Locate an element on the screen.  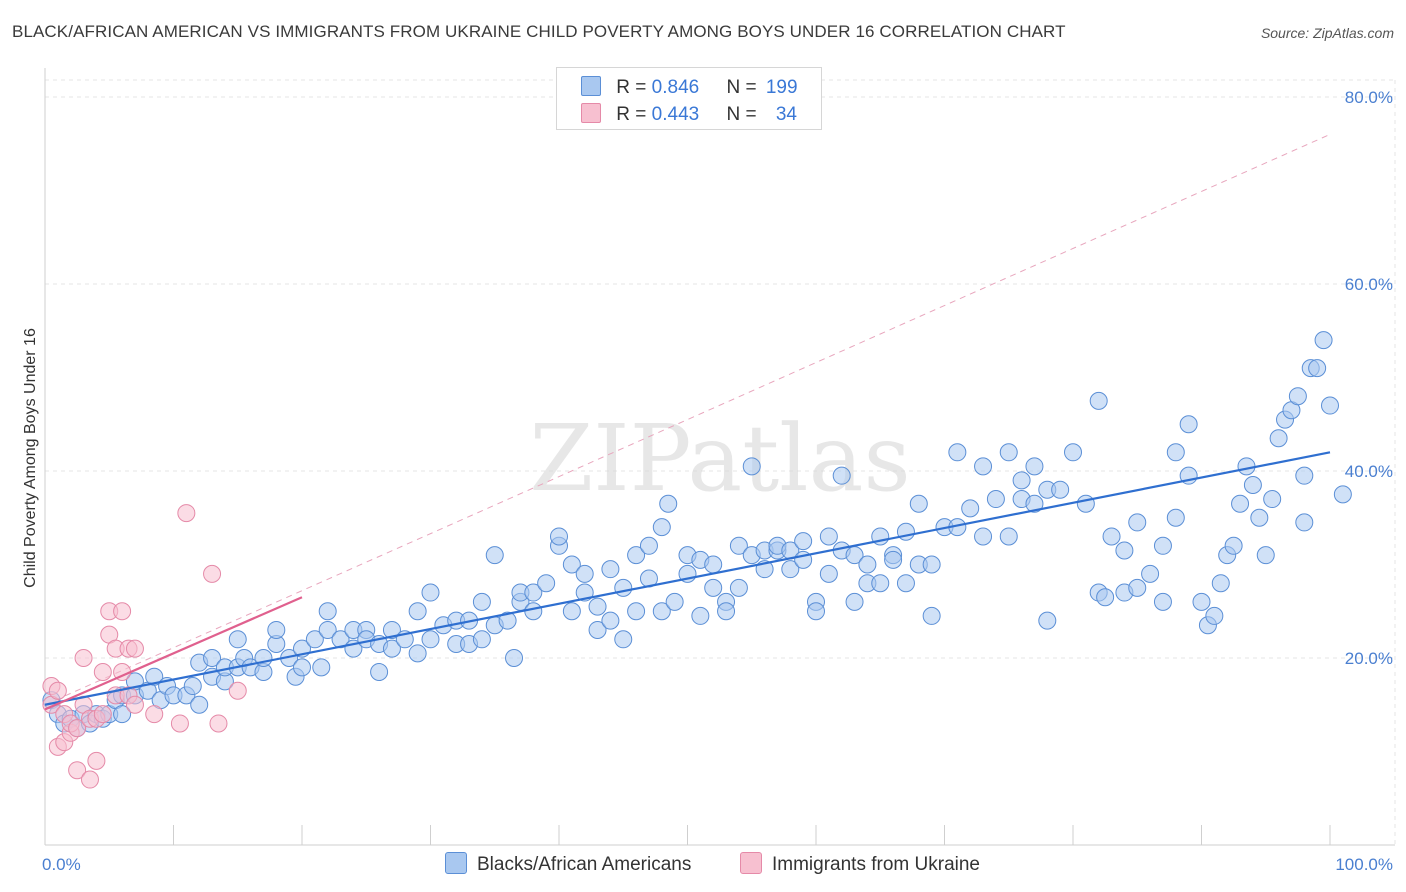
series-ukraine-points is located at coordinates (144, 646).